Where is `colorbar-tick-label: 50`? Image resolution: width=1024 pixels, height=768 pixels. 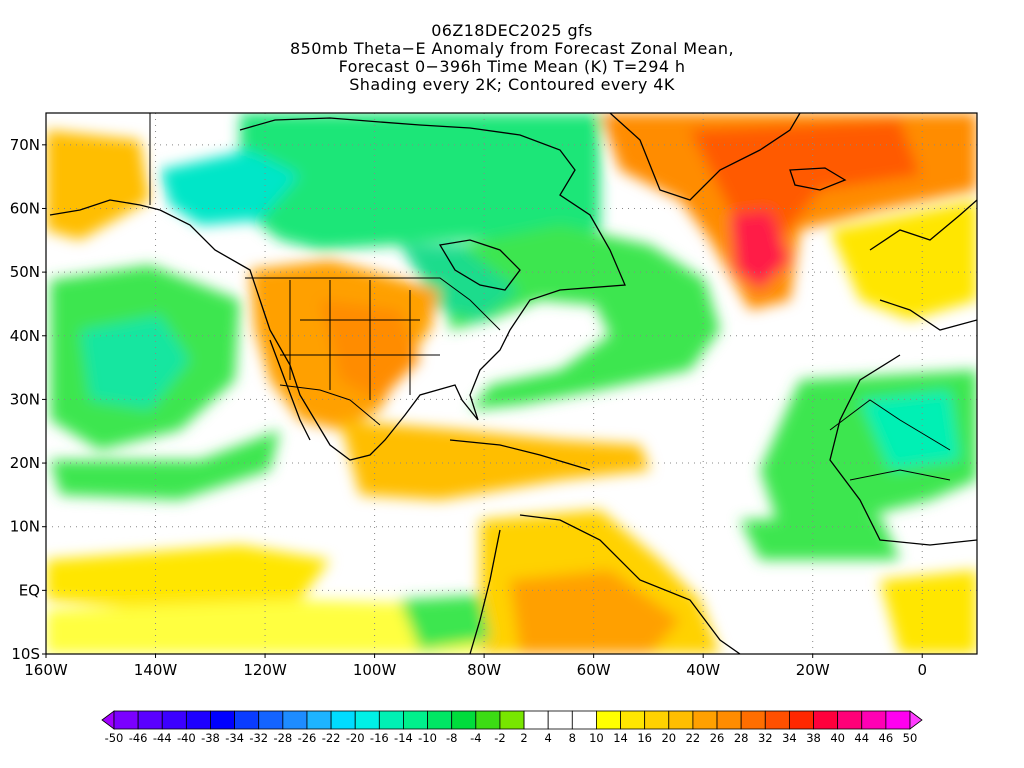 colorbar-tick-label: 50 is located at coordinates (910, 738).